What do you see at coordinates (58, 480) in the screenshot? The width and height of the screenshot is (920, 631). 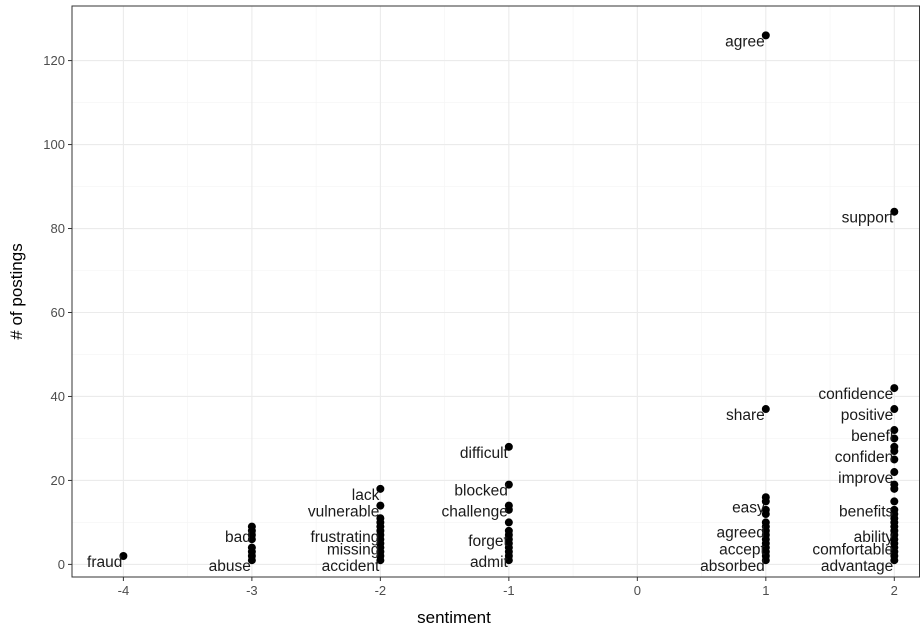 I see `y-tick-label: 20` at bounding box center [58, 480].